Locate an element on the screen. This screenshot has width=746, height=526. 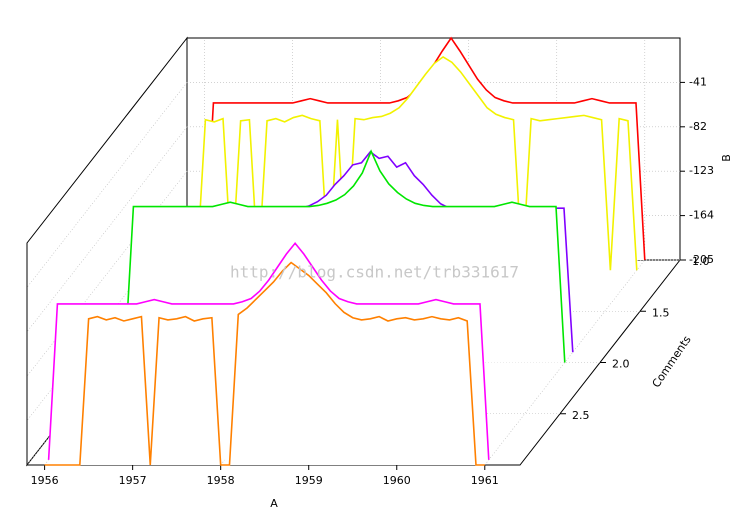
x-tick-label: 1959 is located at coordinates (309, 480).